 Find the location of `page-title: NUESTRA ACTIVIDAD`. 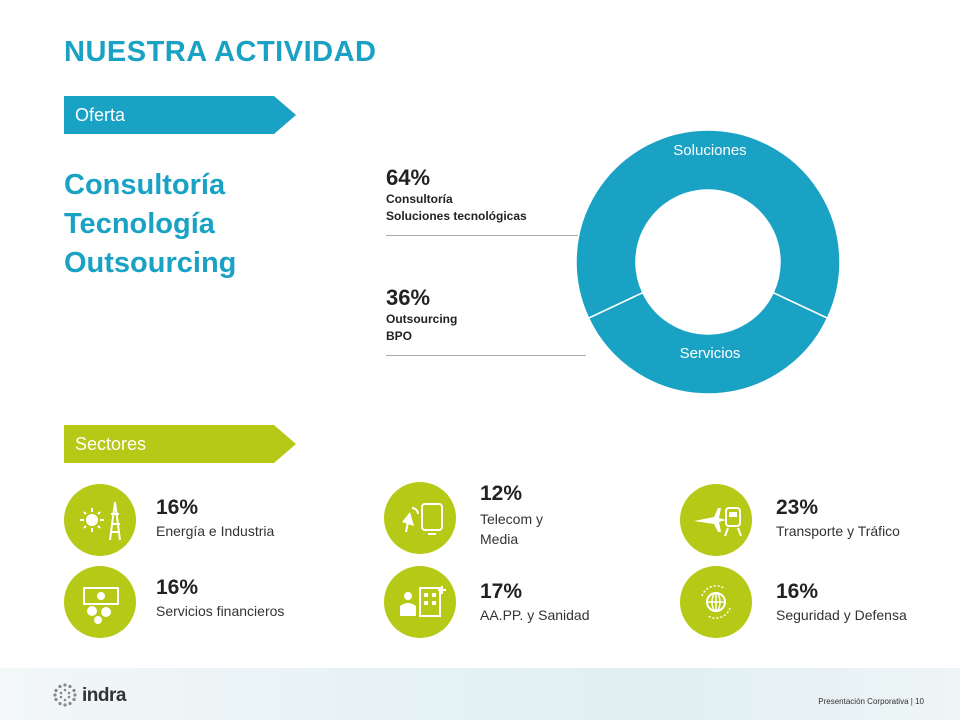

page-title: NUESTRA ACTIVIDAD is located at coordinates (220, 52).